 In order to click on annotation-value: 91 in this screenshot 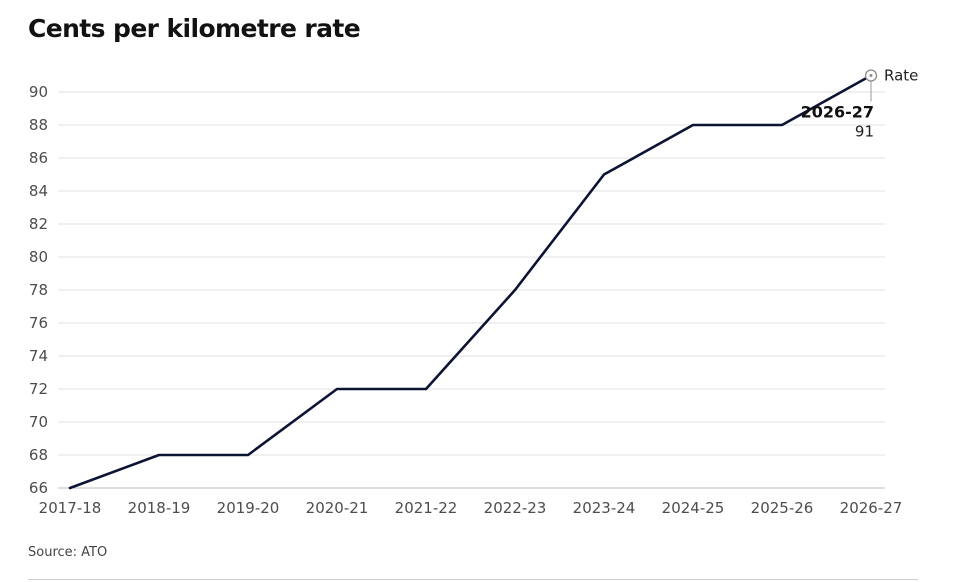, I will do `click(864, 132)`.